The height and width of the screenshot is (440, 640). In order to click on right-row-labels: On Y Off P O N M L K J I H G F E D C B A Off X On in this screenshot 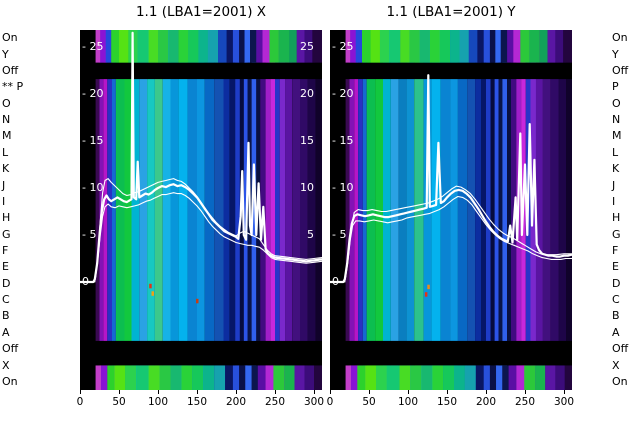, I will do `click(624, 210)`.